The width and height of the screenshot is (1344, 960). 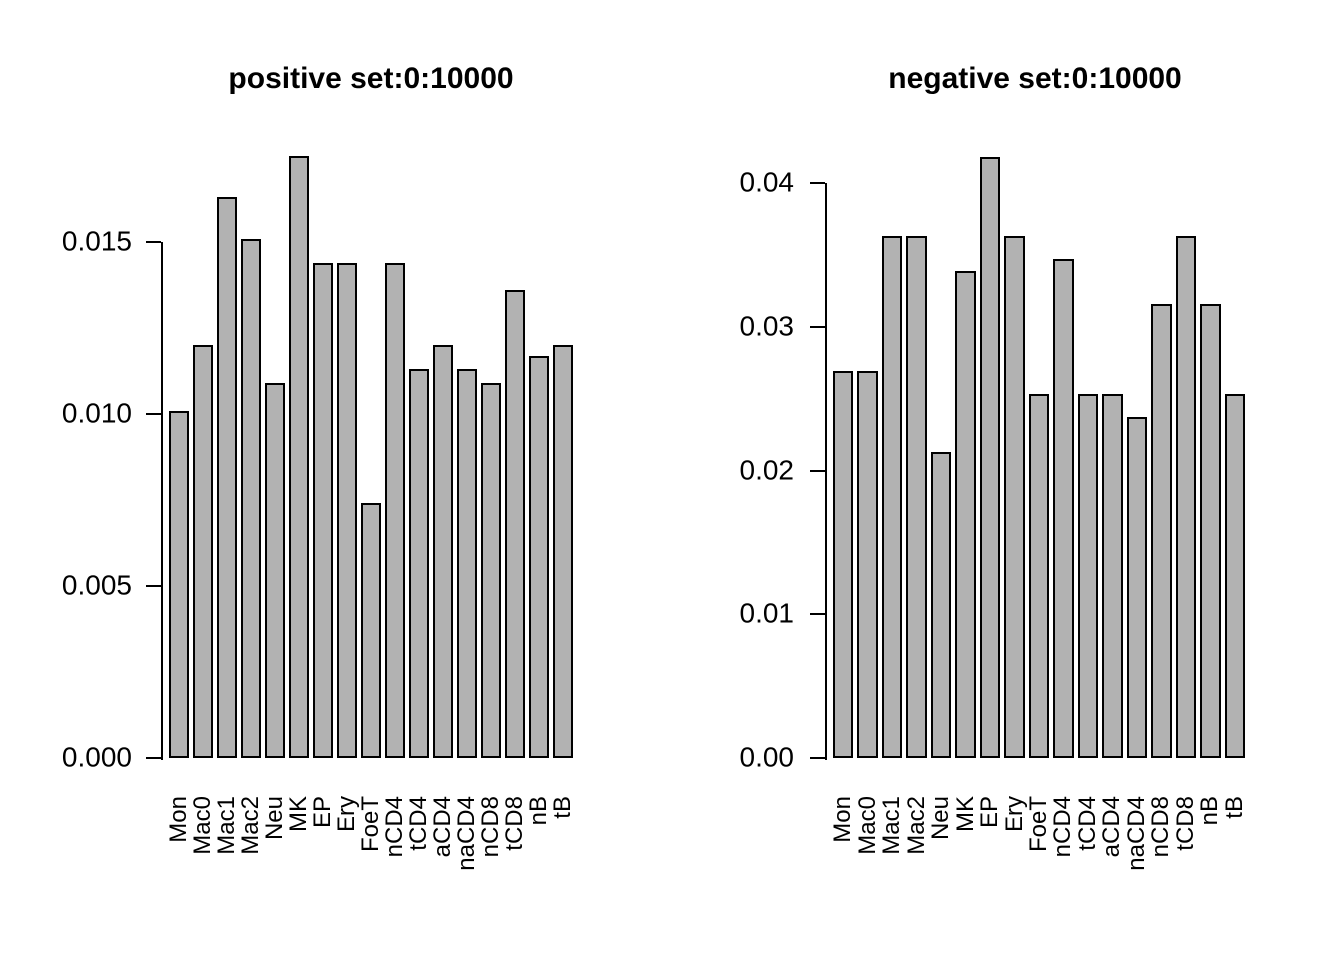 What do you see at coordinates (96, 757) in the screenshot?
I see `y-tick-label: 0.000` at bounding box center [96, 757].